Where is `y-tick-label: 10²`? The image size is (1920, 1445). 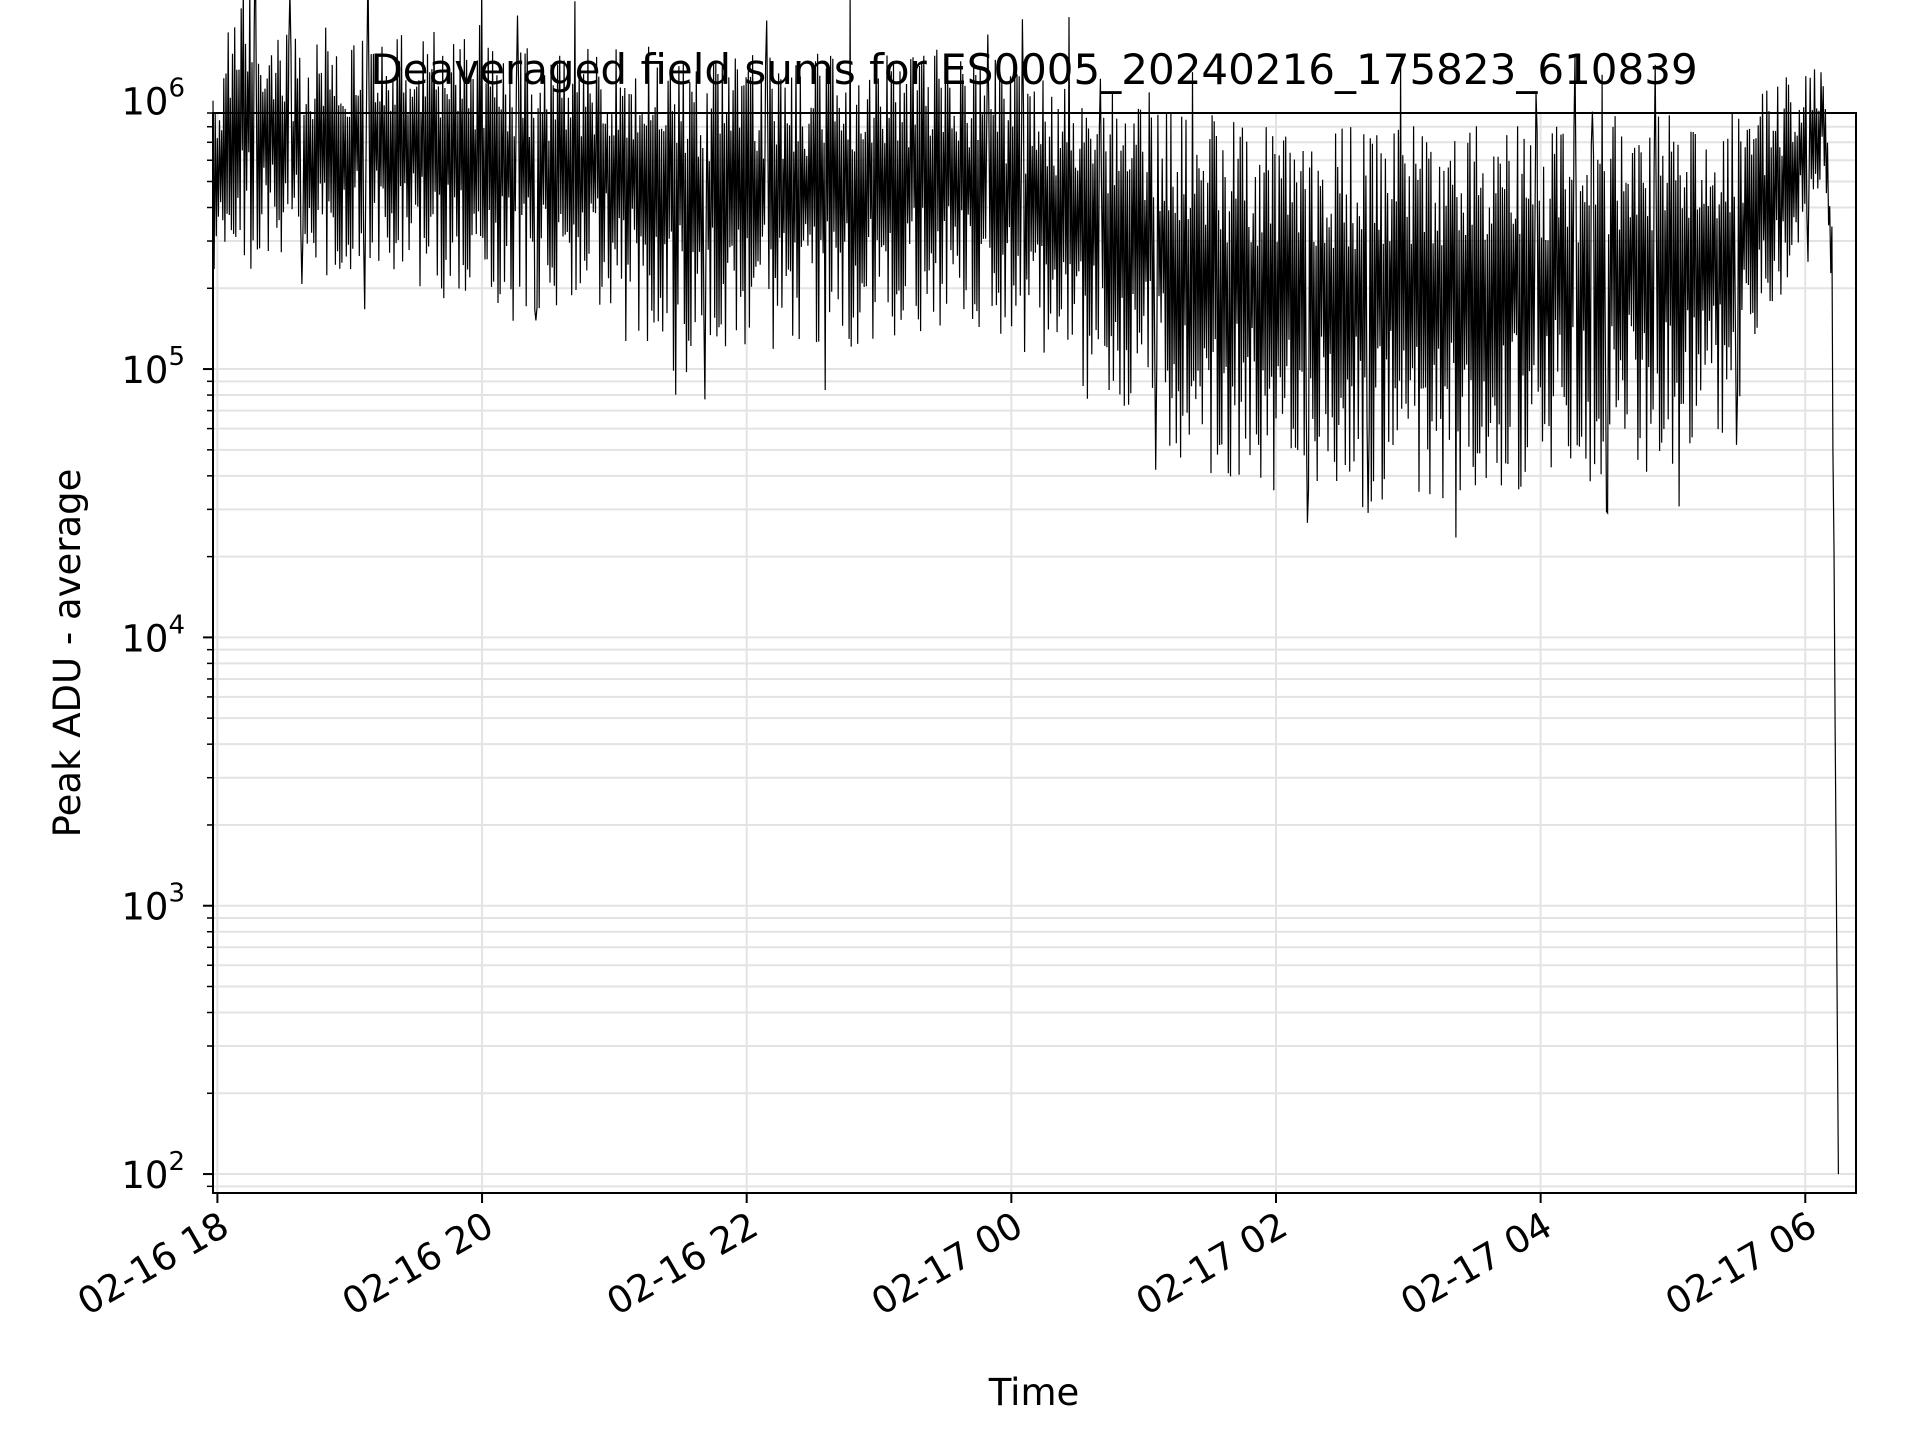 y-tick-label: 10² is located at coordinates (153, 1172).